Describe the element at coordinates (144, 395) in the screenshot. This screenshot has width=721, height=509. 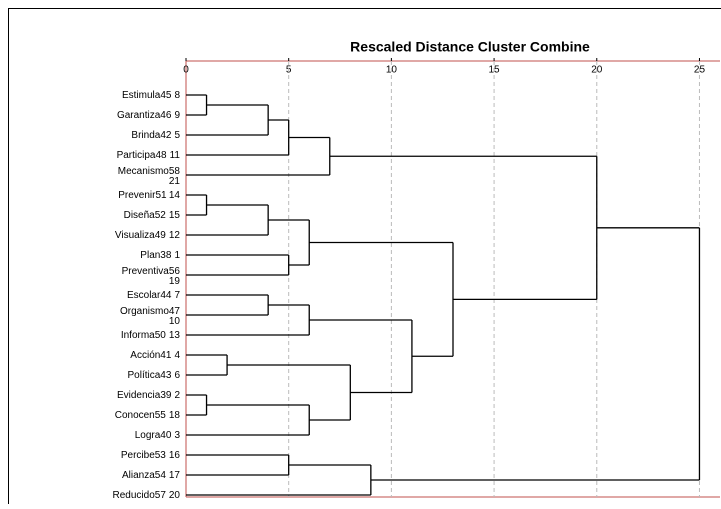
I see `leaf-name: Evidencia39` at that location.